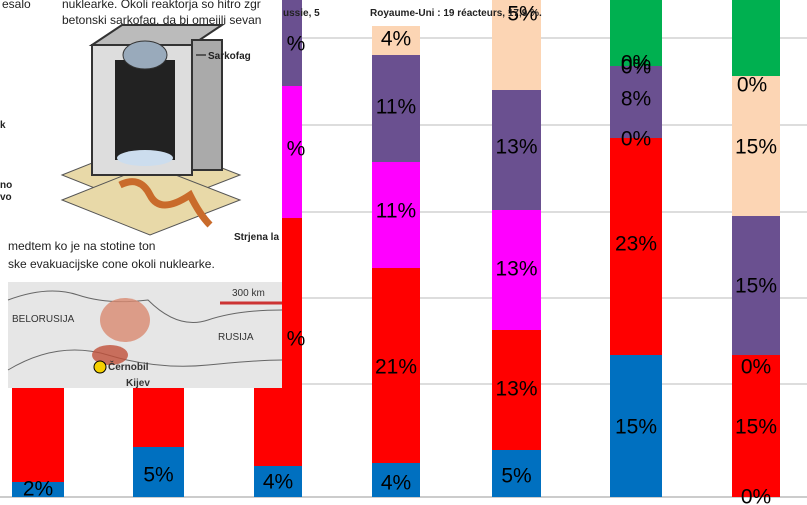 The width and height of the screenshot is (807, 505). Describe the element at coordinates (128, 366) in the screenshot. I see `text: Černobil` at that location.